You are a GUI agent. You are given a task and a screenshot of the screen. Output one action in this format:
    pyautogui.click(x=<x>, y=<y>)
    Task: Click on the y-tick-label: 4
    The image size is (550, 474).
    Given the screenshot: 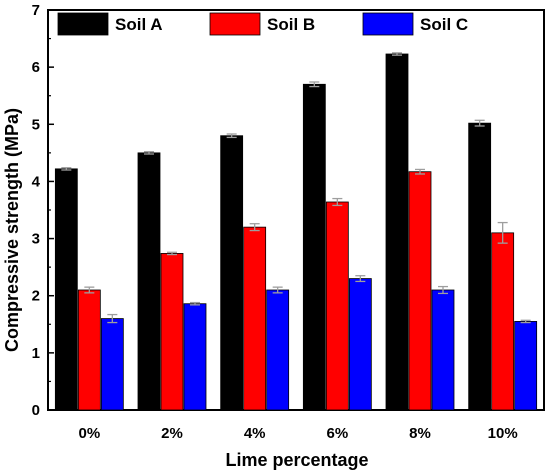 What is the action you would take?
    pyautogui.click(x=36, y=181)
    